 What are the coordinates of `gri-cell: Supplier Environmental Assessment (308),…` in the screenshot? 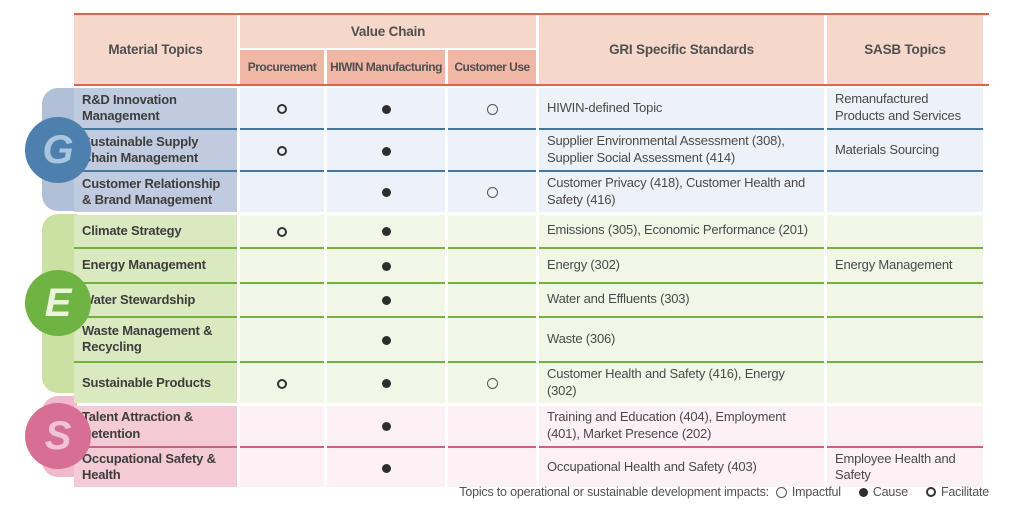 It's located at (682, 149).